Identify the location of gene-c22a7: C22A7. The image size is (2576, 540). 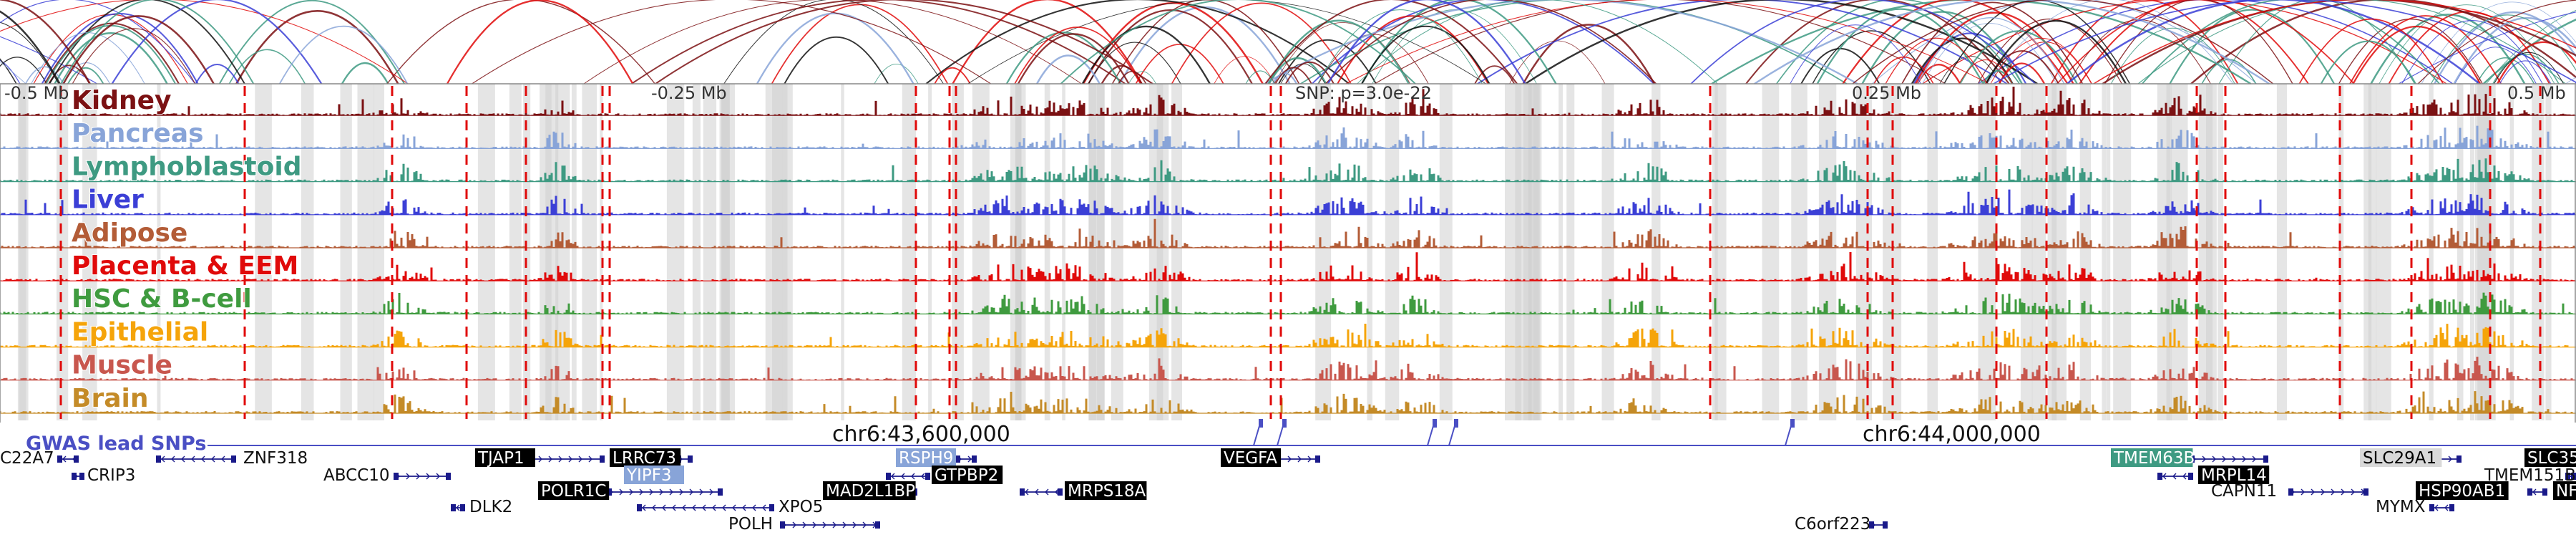
(39, 458).